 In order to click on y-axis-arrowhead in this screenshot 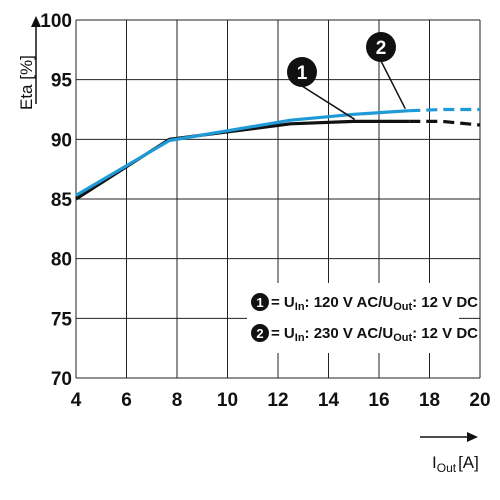, I will do `click(36, 21)`.